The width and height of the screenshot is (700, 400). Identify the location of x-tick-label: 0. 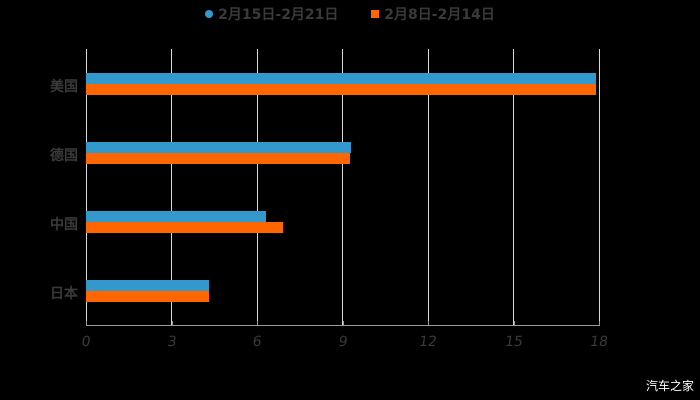
(86, 342).